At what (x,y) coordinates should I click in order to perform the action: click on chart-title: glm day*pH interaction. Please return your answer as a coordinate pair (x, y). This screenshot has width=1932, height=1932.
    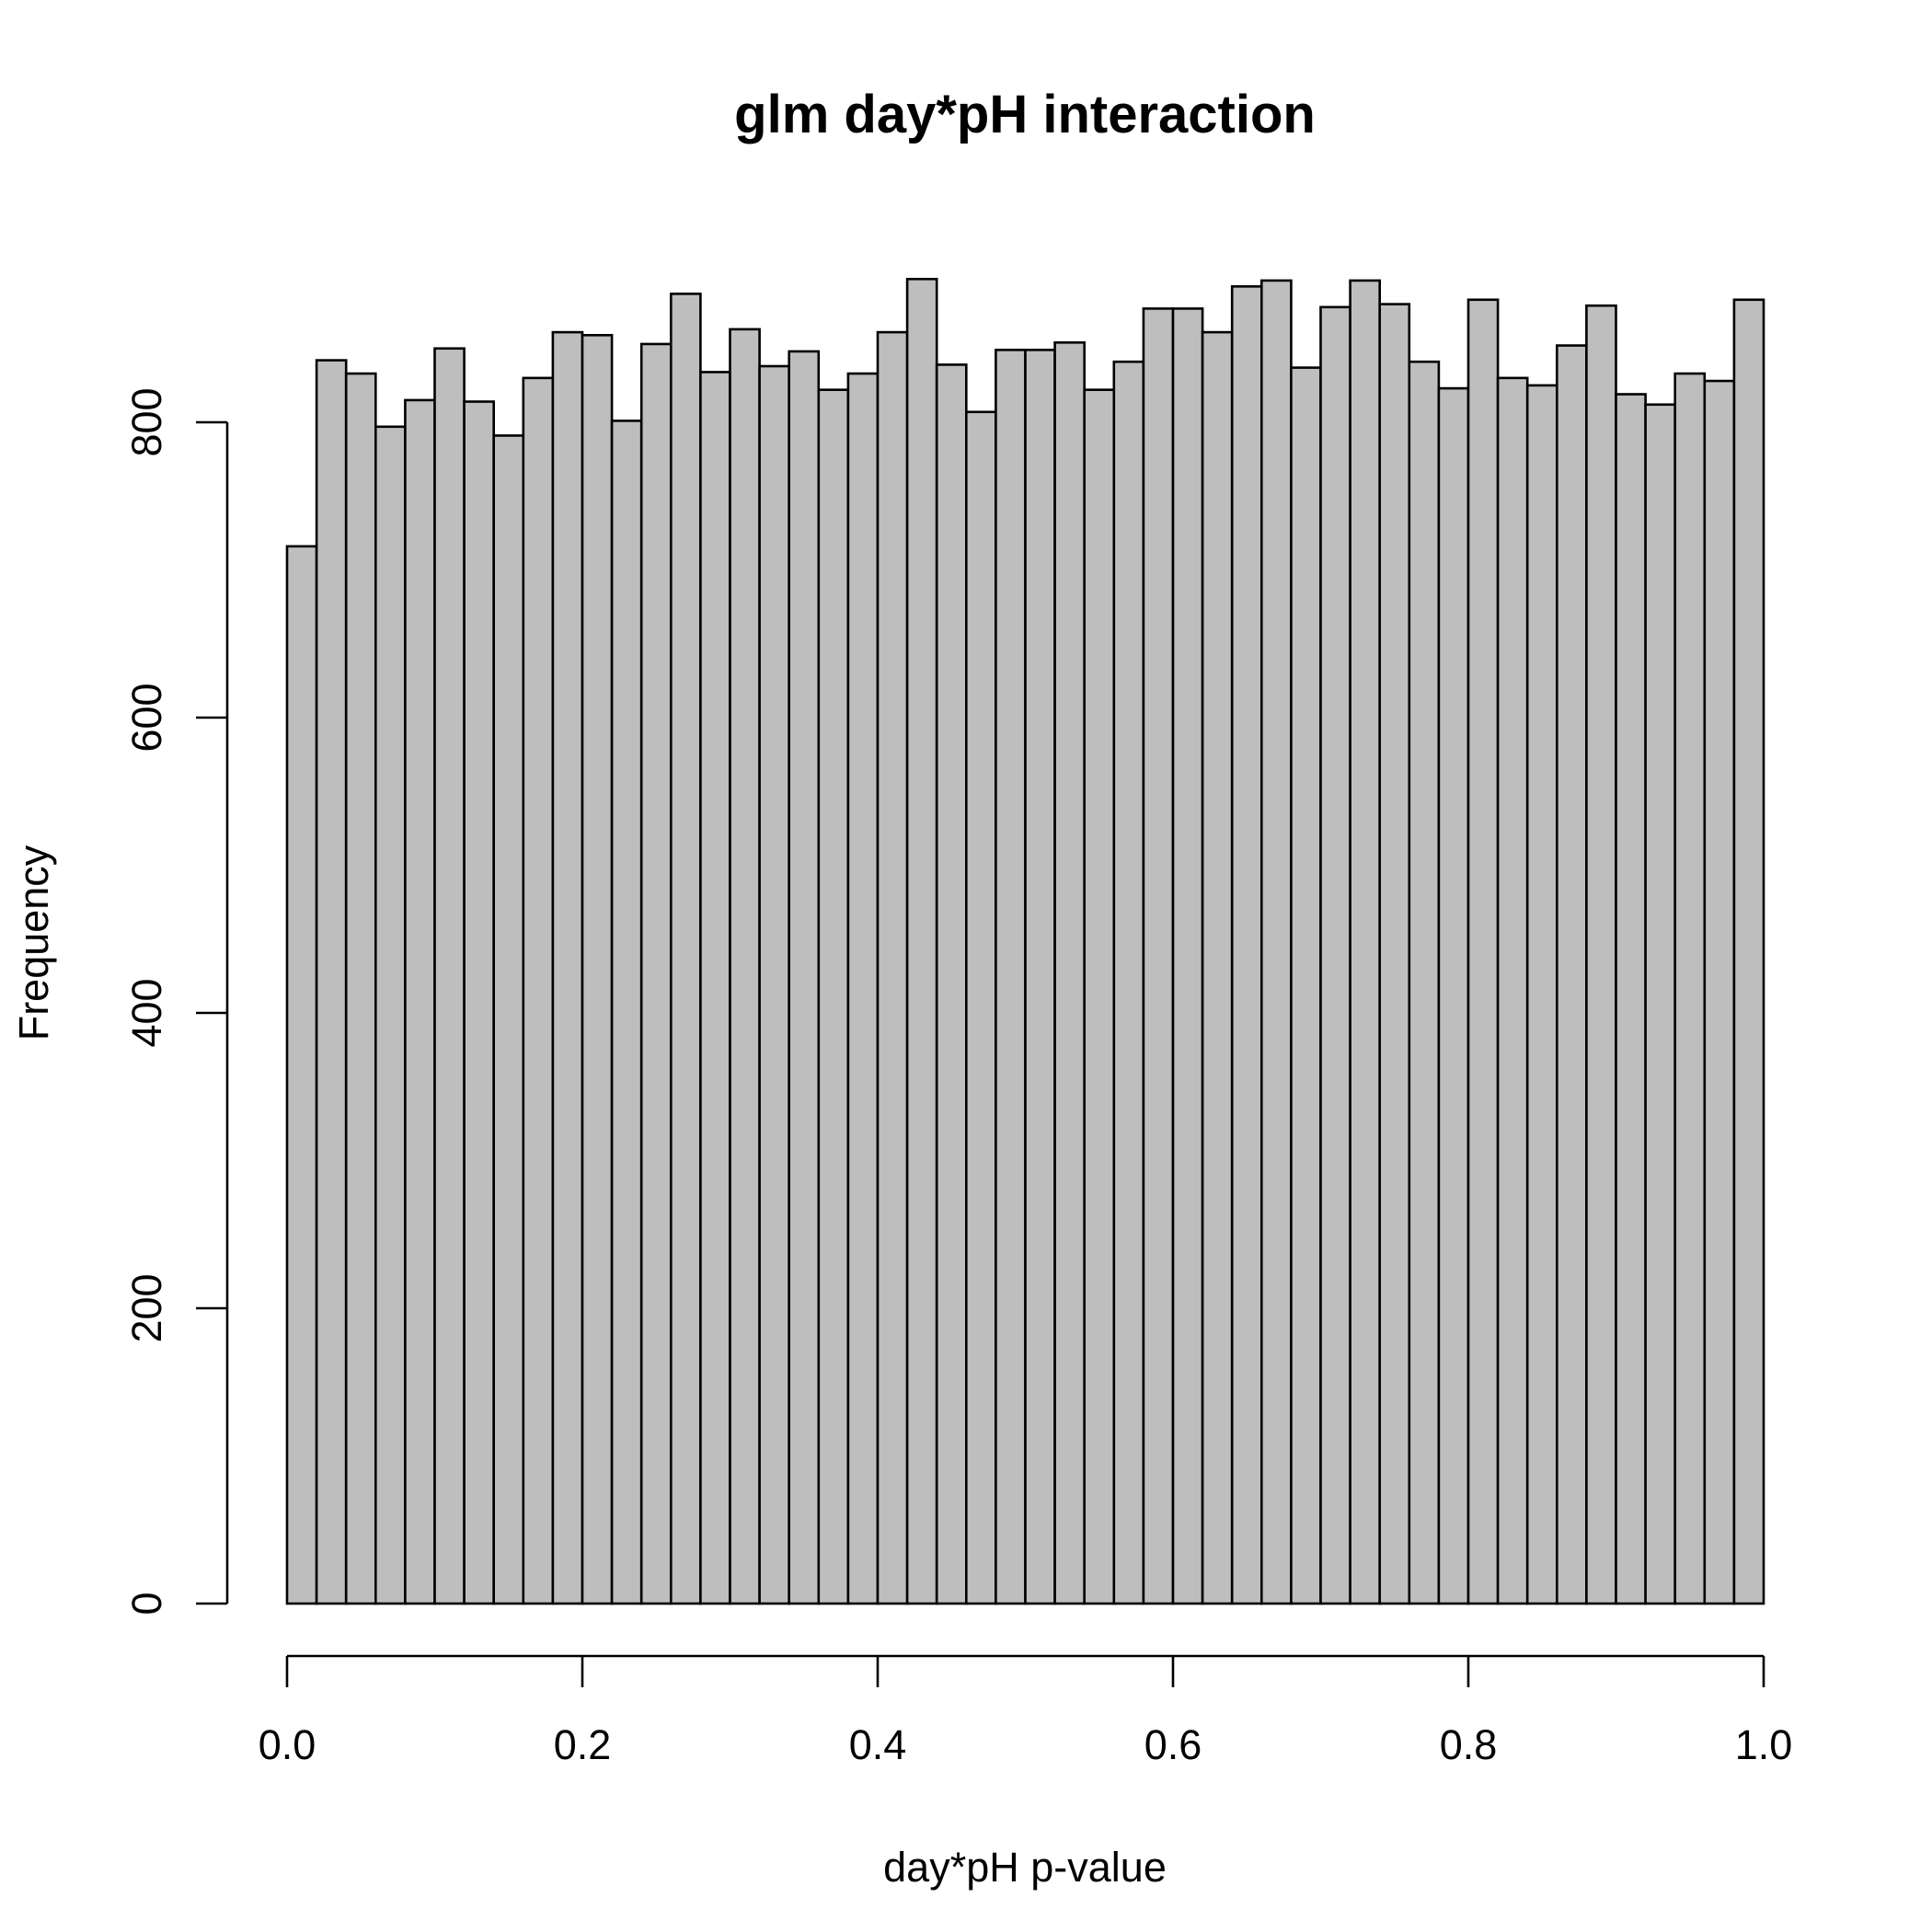
    Looking at the image, I should click on (1025, 114).